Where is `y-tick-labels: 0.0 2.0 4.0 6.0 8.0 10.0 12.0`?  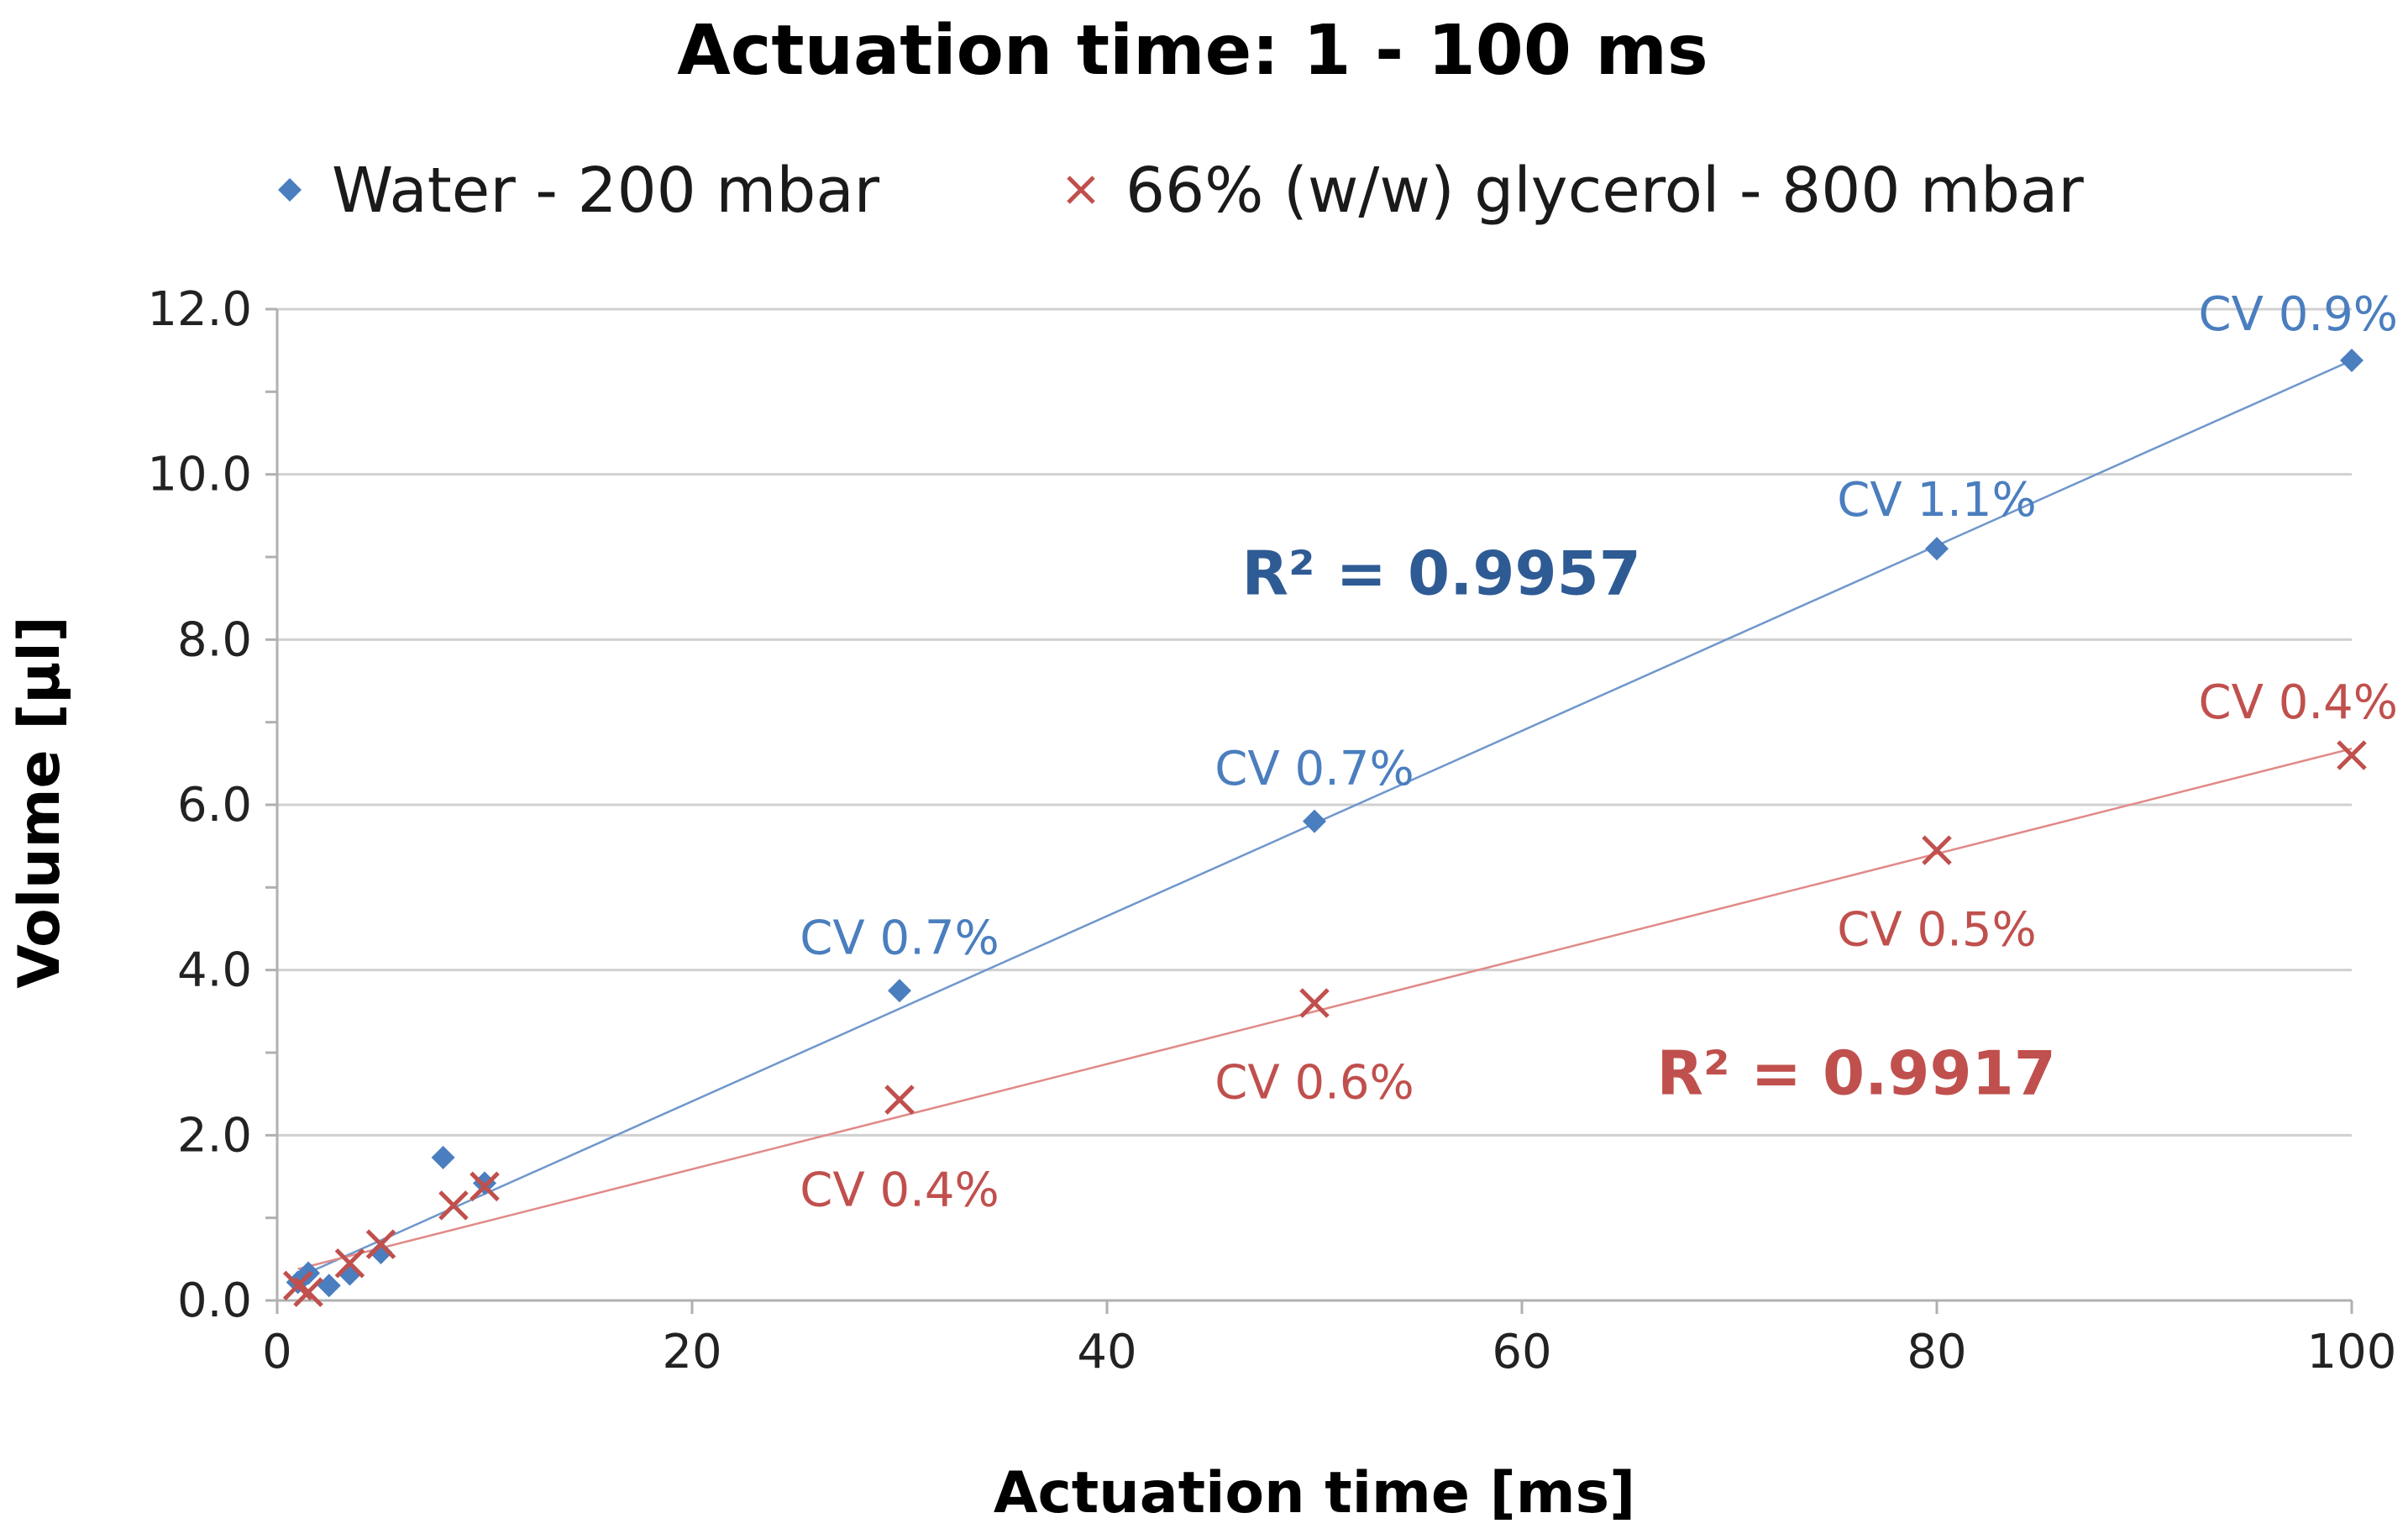 y-tick-labels: 0.0 2.0 4.0 6.0 8.0 10.0 12.0 is located at coordinates (199, 805).